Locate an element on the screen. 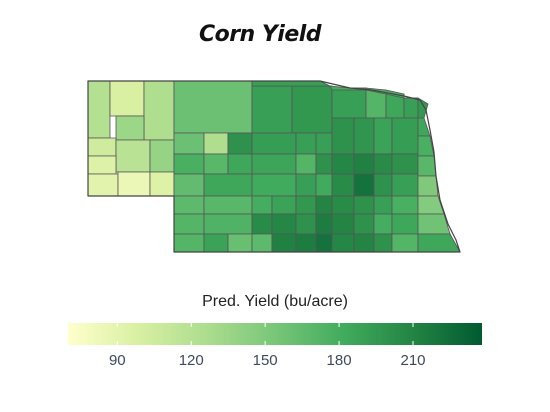 This screenshot has height=412, width=550. county-c73 is located at coordinates (306, 243).